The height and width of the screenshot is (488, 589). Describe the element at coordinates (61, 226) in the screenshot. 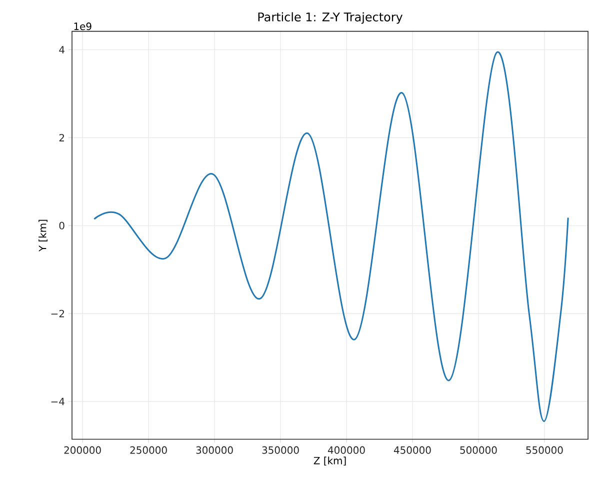

I see `y-tick-label: 0` at that location.